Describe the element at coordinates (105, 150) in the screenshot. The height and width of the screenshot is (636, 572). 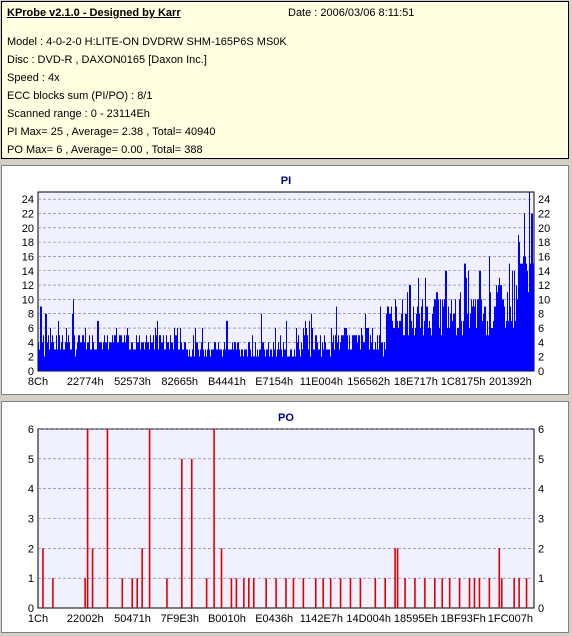
I see `po-summary-line: PO Max= 6 , Average= 0.00 , Total= 388` at that location.